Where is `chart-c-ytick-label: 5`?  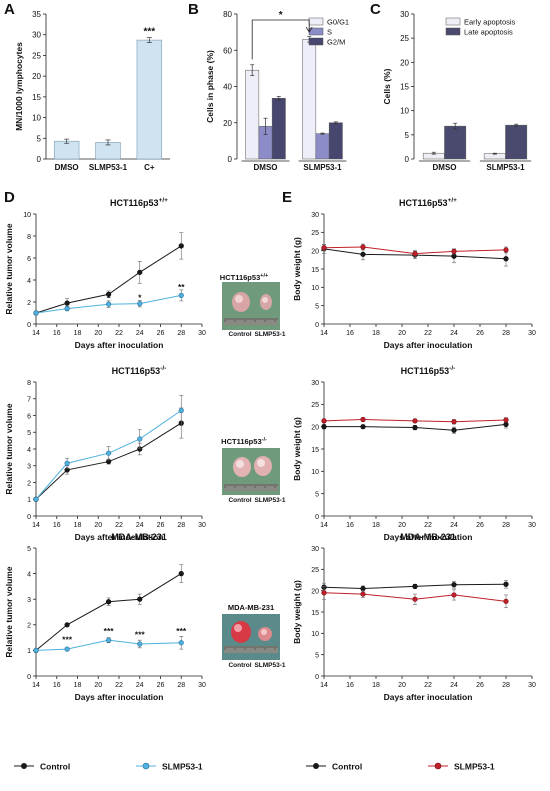 chart-c-ytick-label: 5 is located at coordinates (407, 135).